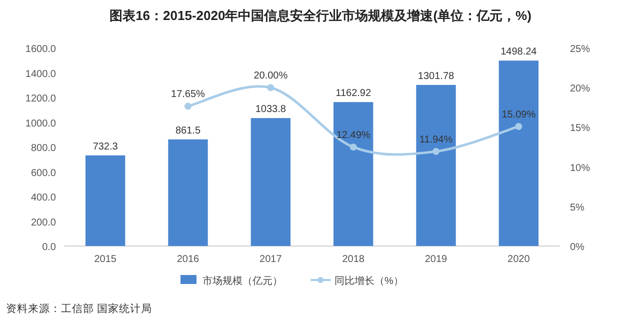 Image resolution: width=641 pixels, height=322 pixels. What do you see at coordinates (105, 146) in the screenshot?
I see `data-label: 732.3` at bounding box center [105, 146].